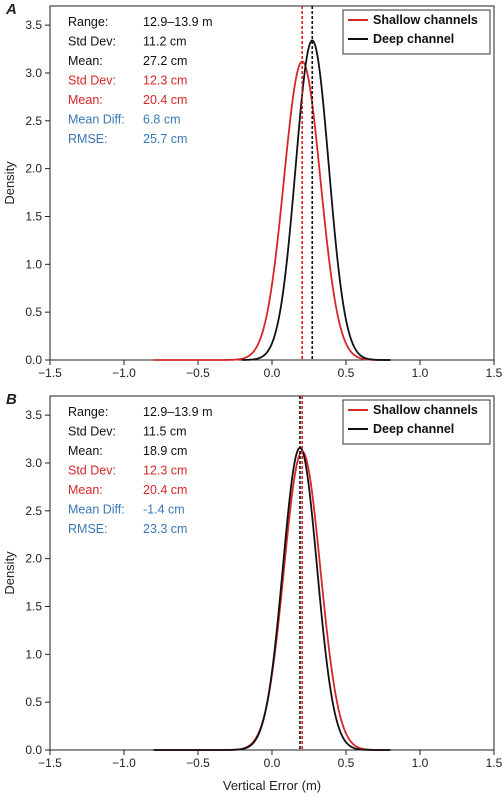 This screenshot has height=800, width=502. I want to click on stat-value: 23.3 cm, so click(165, 529).